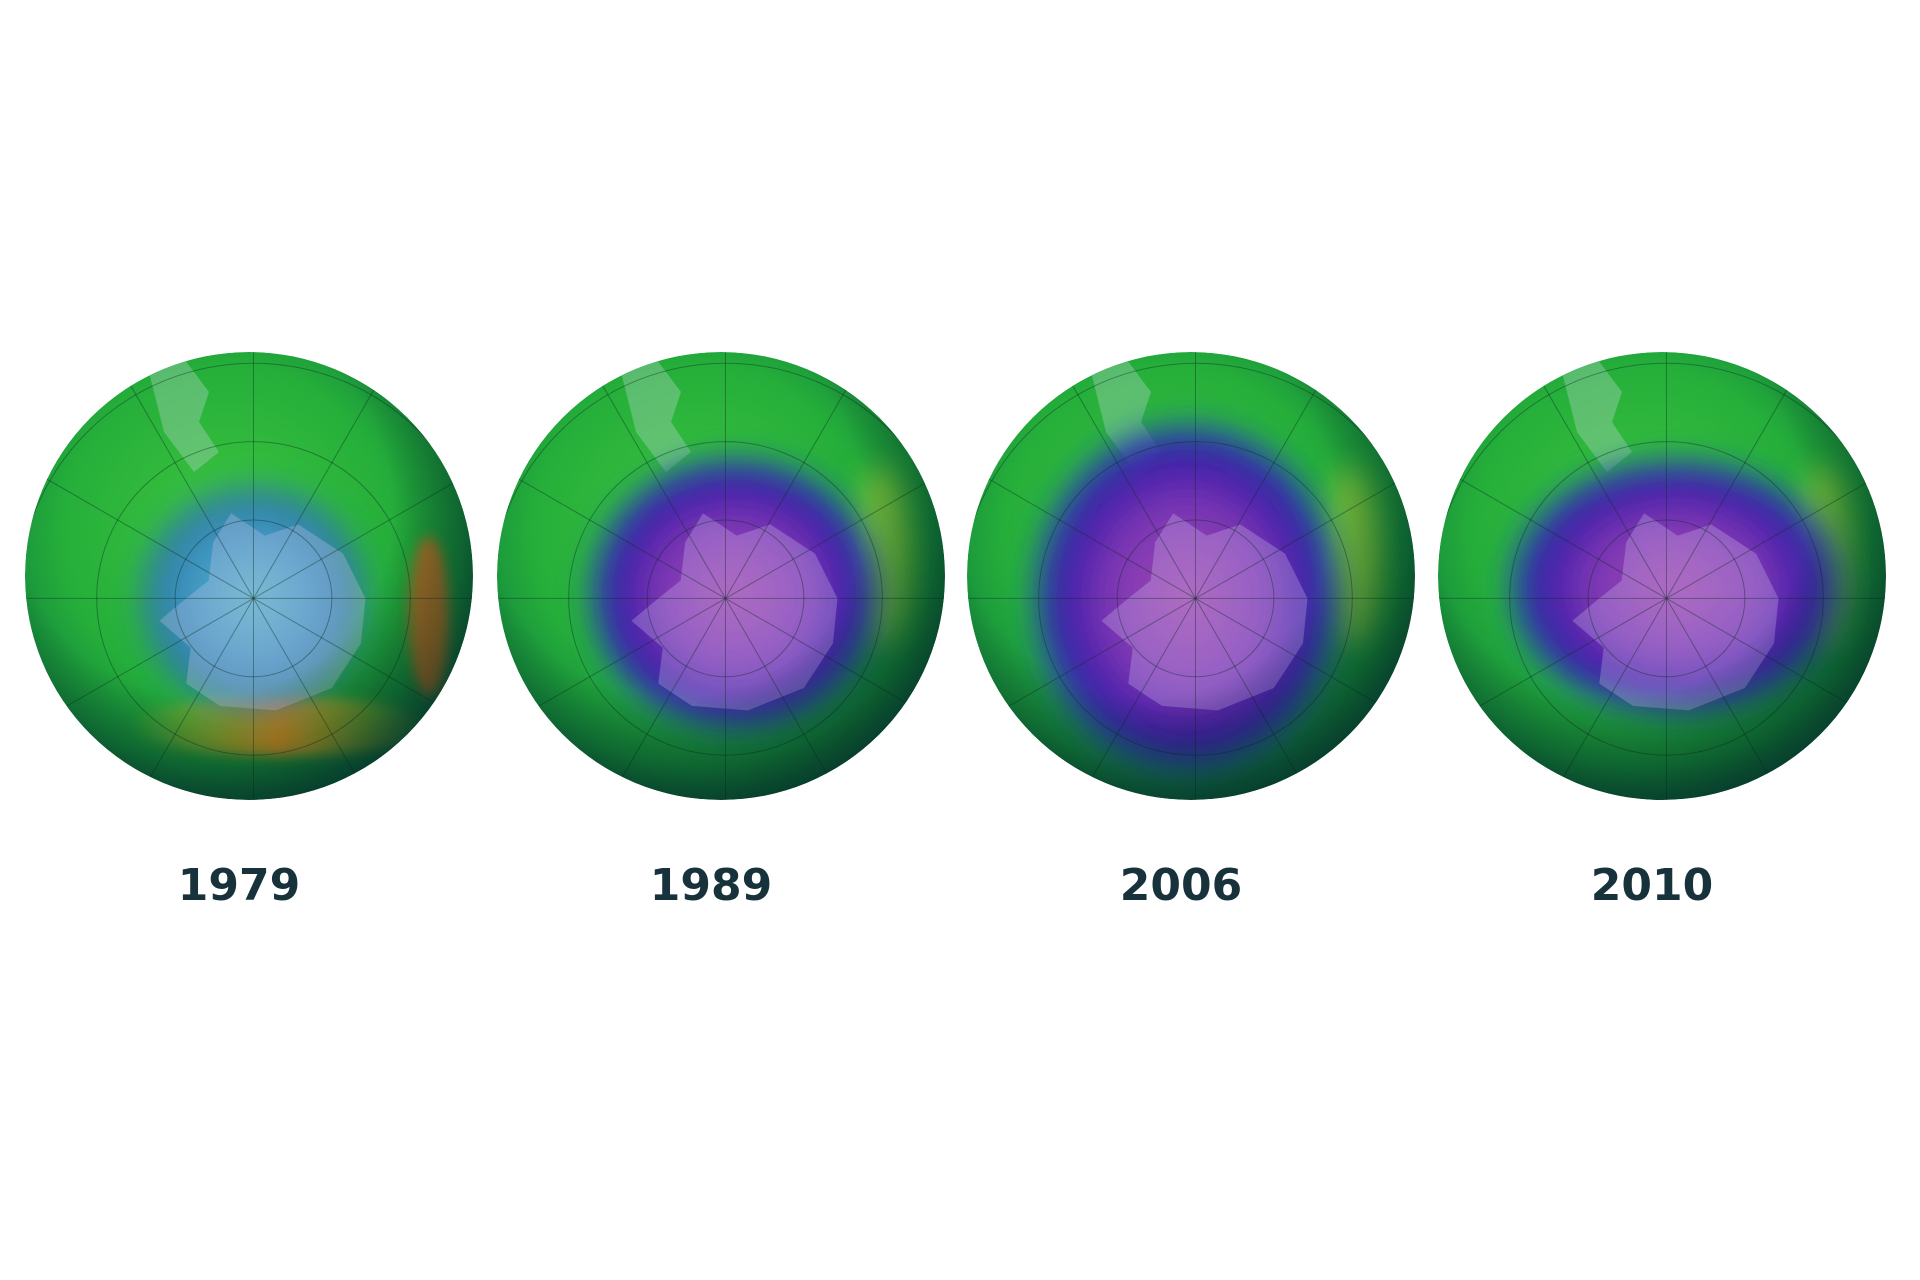  I want to click on year-label: 1989, so click(711, 885).